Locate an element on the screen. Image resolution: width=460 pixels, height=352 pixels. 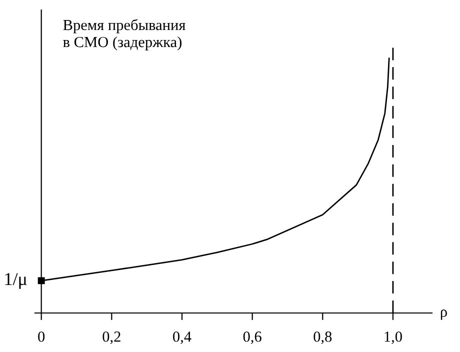
x-tick-label: 0,2 is located at coordinates (111, 337).